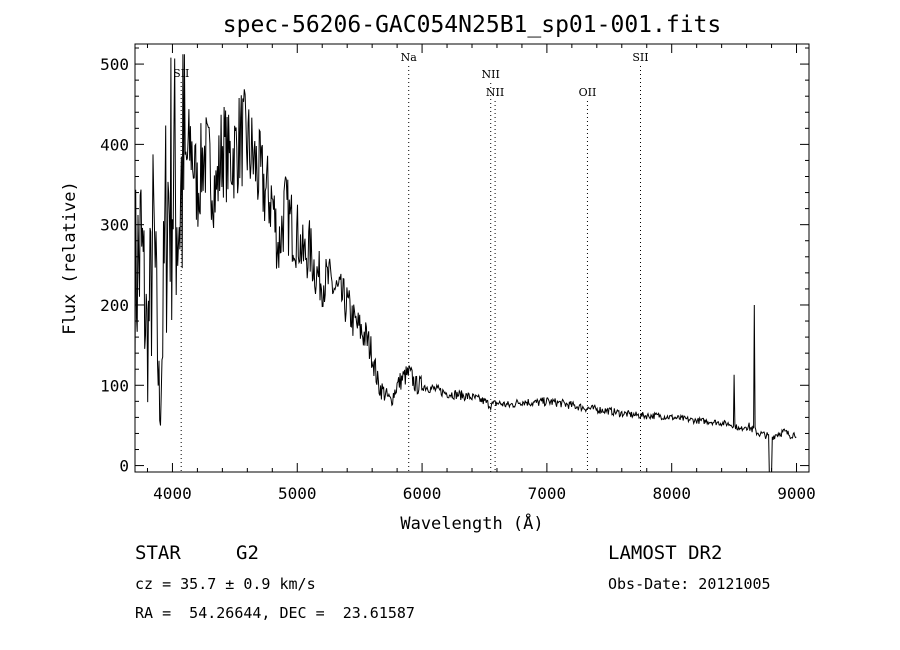 The height and width of the screenshot is (650, 900). Describe the element at coordinates (172, 493) in the screenshot. I see `x-tick-label: 4000` at that location.